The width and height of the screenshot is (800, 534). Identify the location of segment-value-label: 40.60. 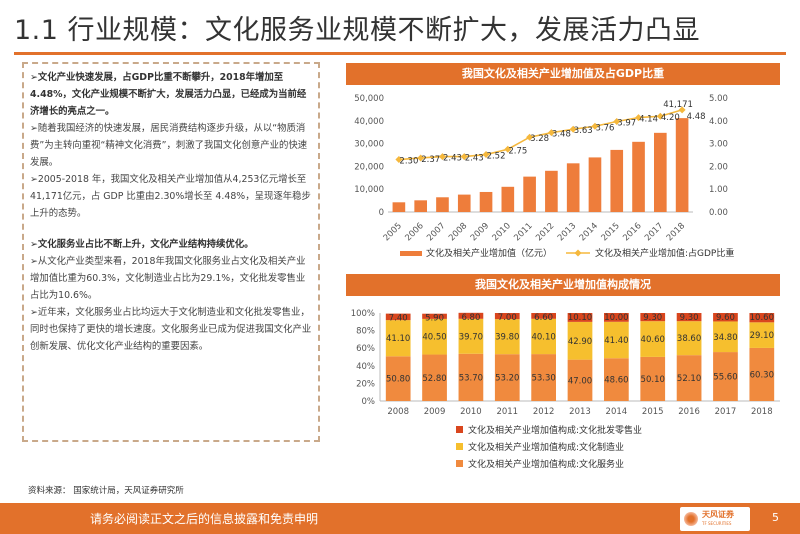
(653, 340).